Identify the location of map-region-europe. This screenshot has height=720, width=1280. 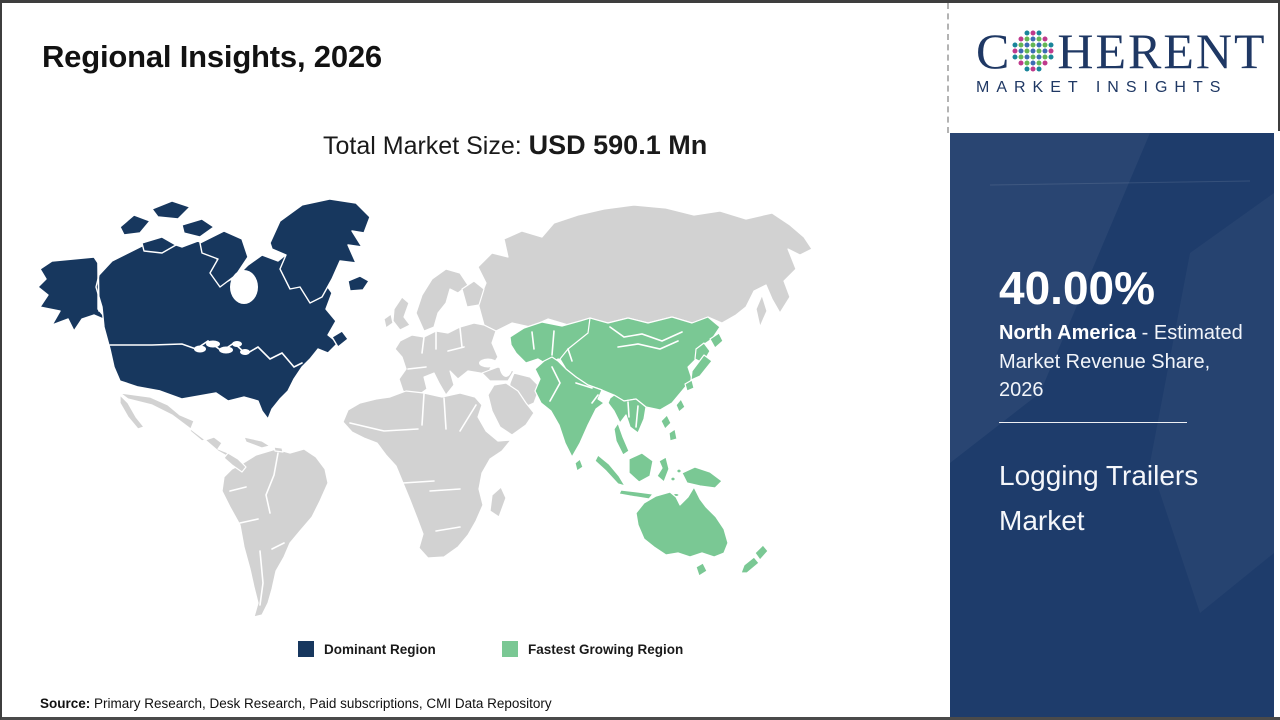
(443, 333).